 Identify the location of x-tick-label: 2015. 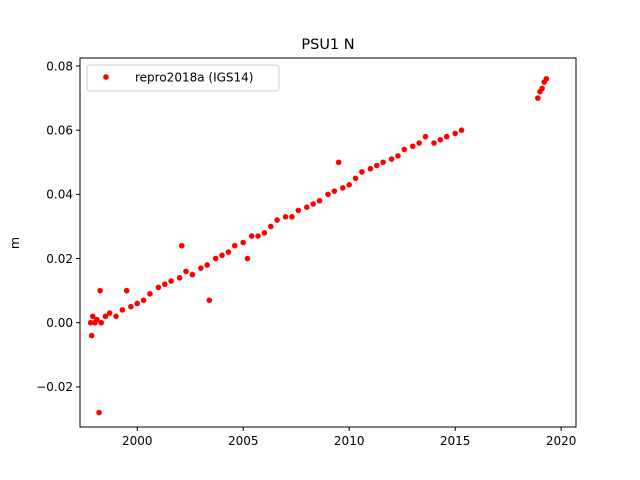
(455, 441).